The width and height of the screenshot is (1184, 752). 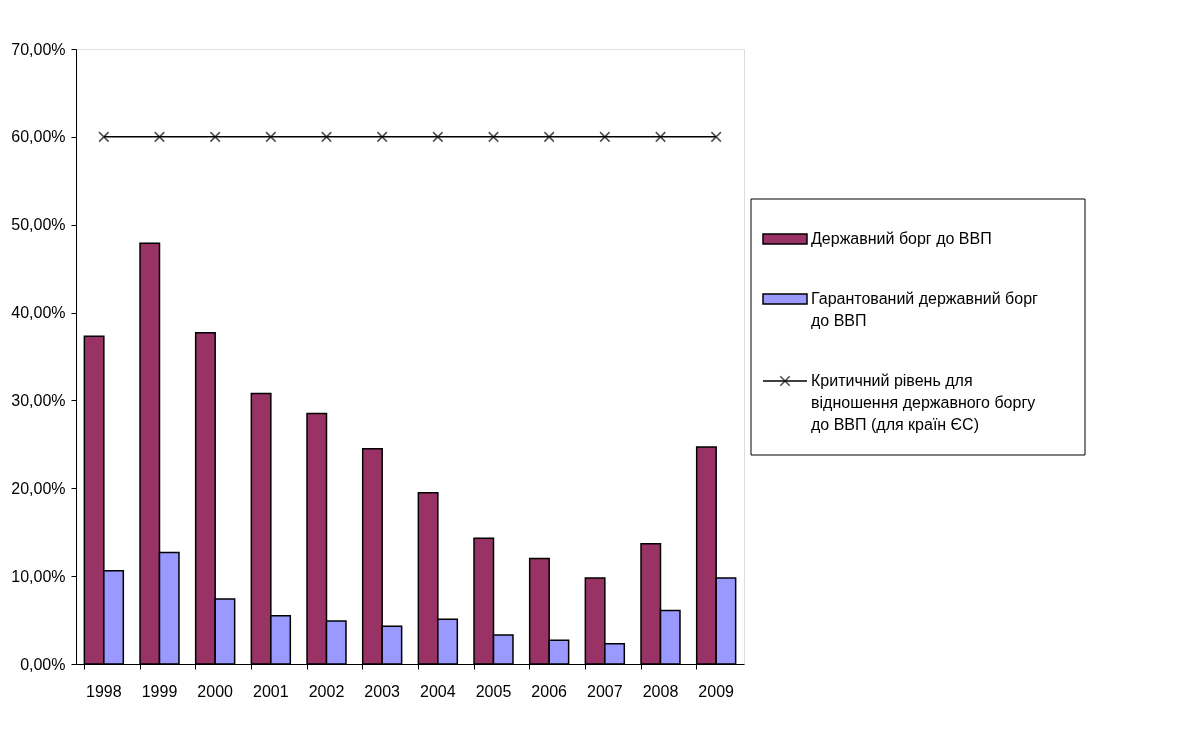 I want to click on y-tick-label: 10,00%, so click(x=38, y=576).